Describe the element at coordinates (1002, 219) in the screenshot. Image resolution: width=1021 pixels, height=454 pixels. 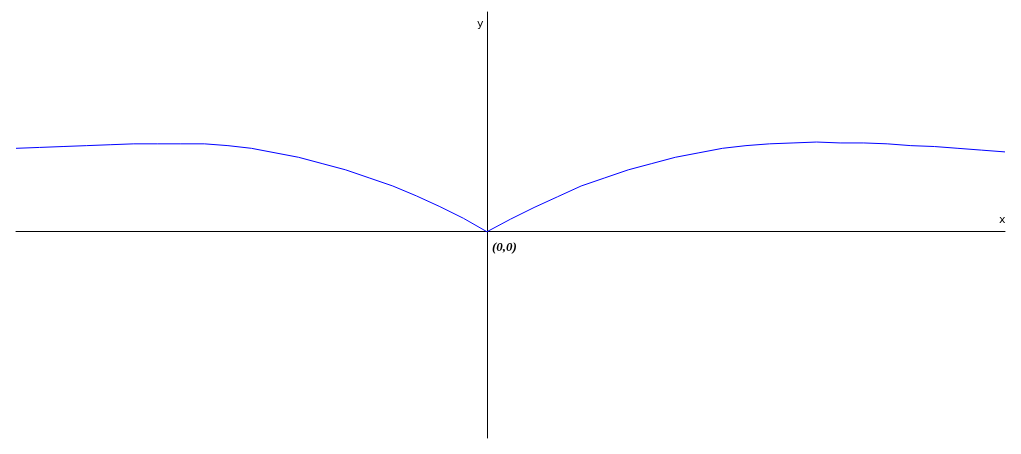
I see `x-axis-title: x` at that location.